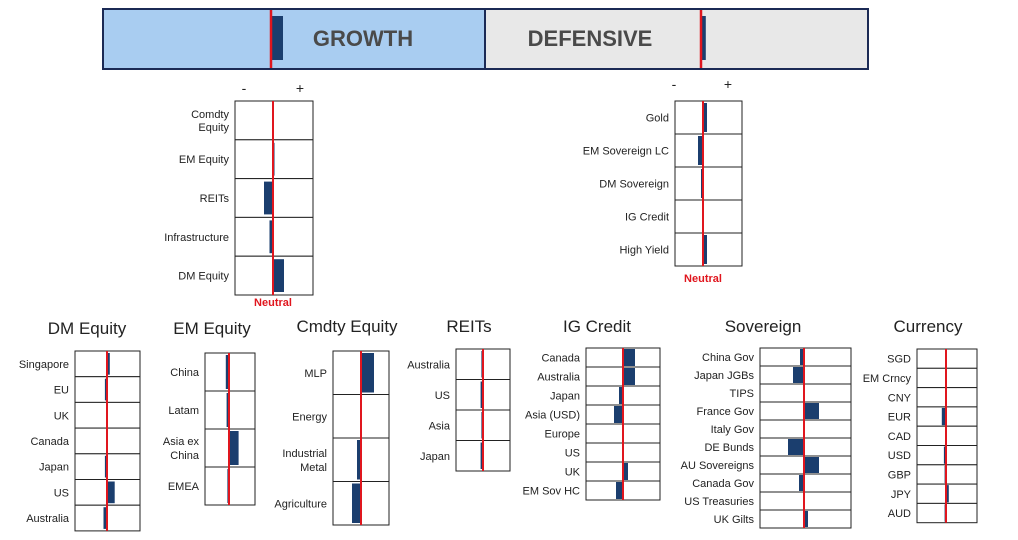 This screenshot has height=540, width=1018. Describe the element at coordinates (309, 417) in the screenshot. I see `bottom-panel-2-row-label: Energy` at that location.